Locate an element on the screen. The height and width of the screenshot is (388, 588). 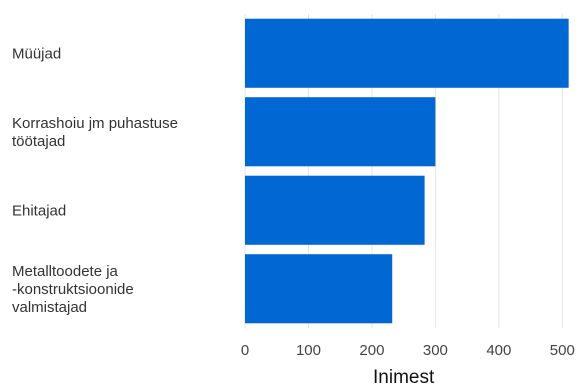
category-label: Müüjad is located at coordinates (36, 53).